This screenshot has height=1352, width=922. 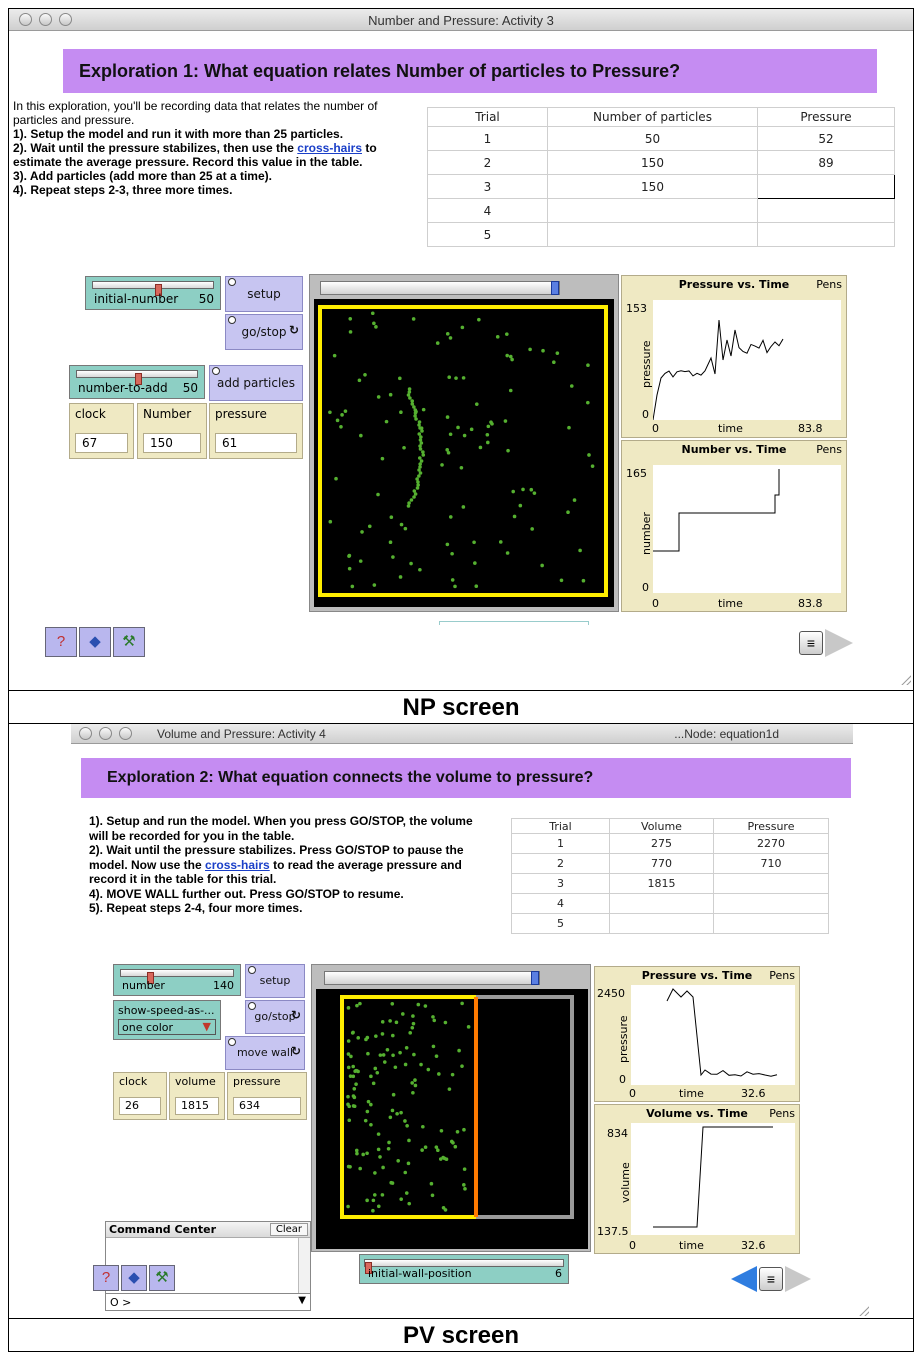 I want to click on clear-button: Clear, so click(x=288, y=1229).